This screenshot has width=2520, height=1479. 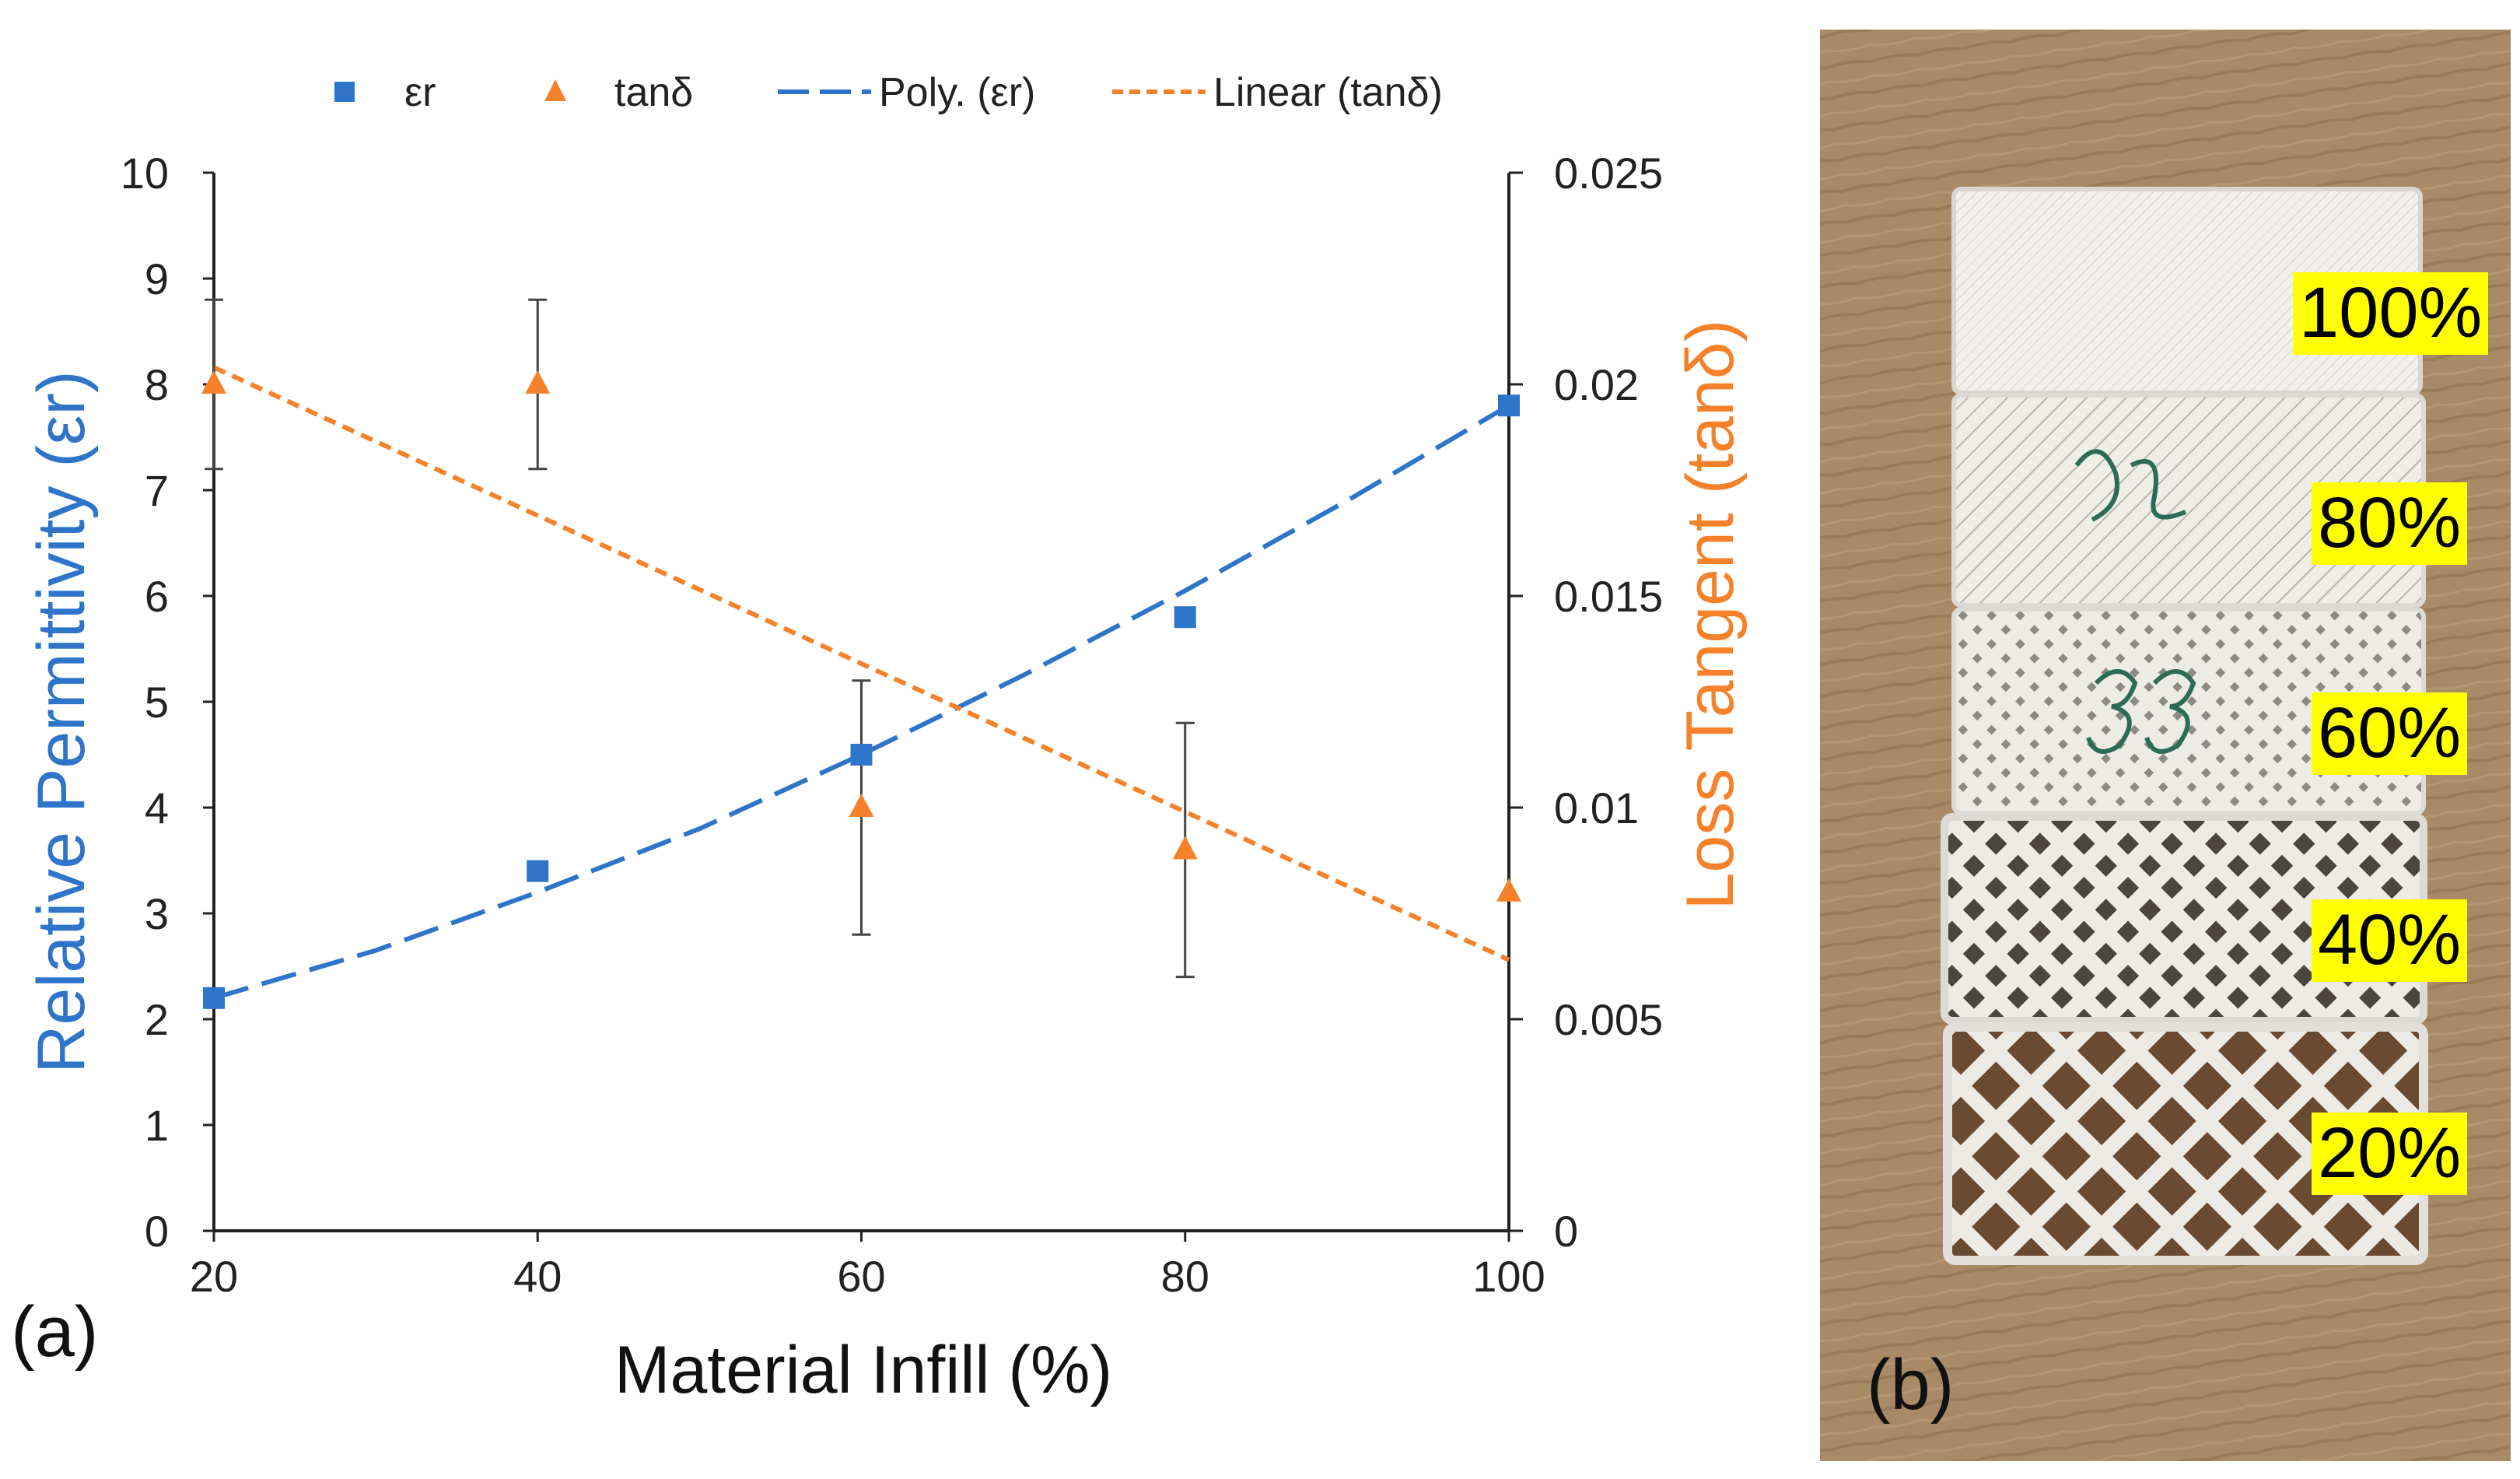 I want to click on legend: εr tanδ Poly. (εr) Linear (tanδ), so click(x=888, y=92).